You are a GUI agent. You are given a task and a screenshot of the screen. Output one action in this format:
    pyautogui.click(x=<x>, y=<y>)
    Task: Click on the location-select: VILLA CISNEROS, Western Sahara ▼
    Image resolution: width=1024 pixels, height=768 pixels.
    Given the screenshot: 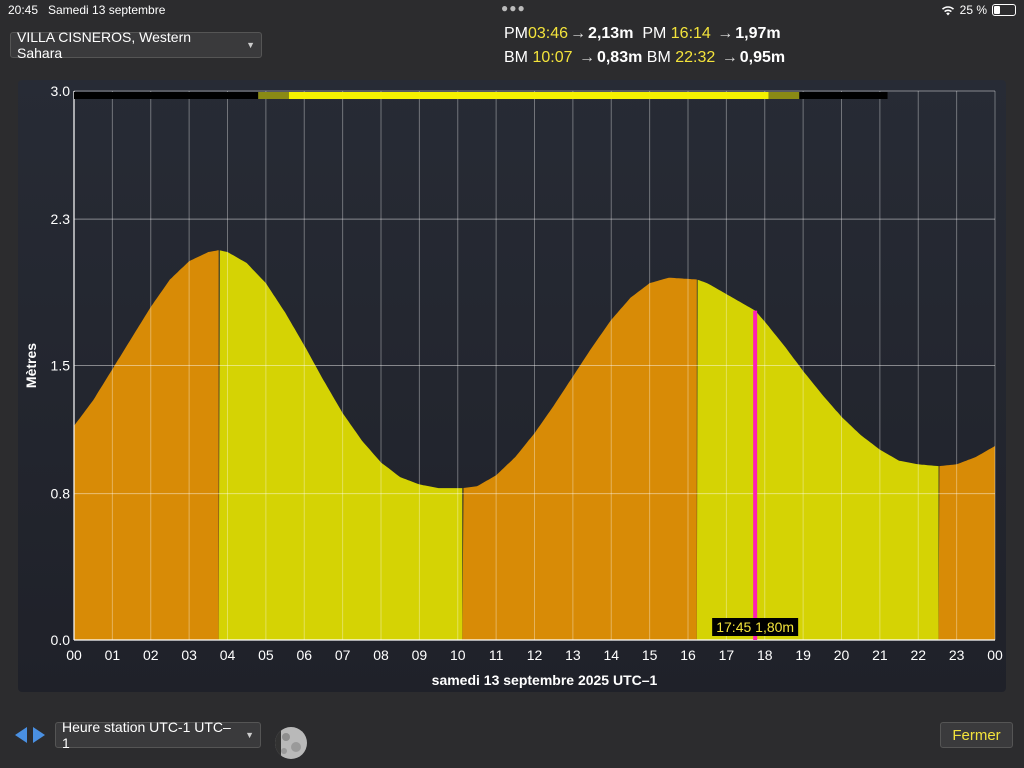 What is the action you would take?
    pyautogui.click(x=136, y=45)
    